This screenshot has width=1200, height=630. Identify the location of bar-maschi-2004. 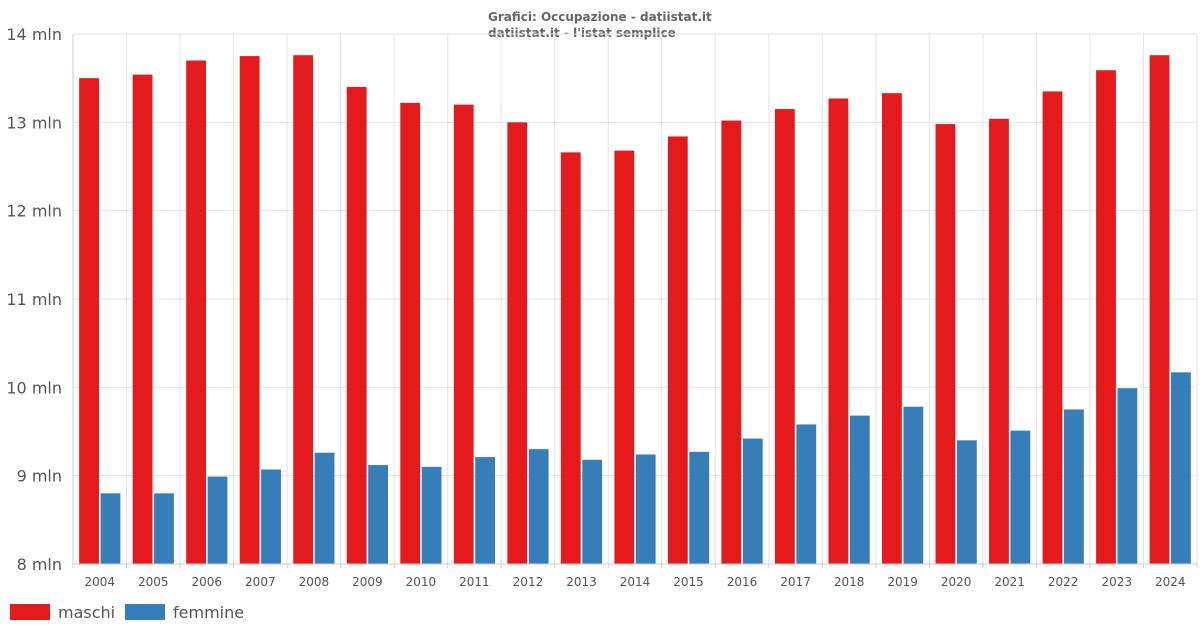
(89, 321).